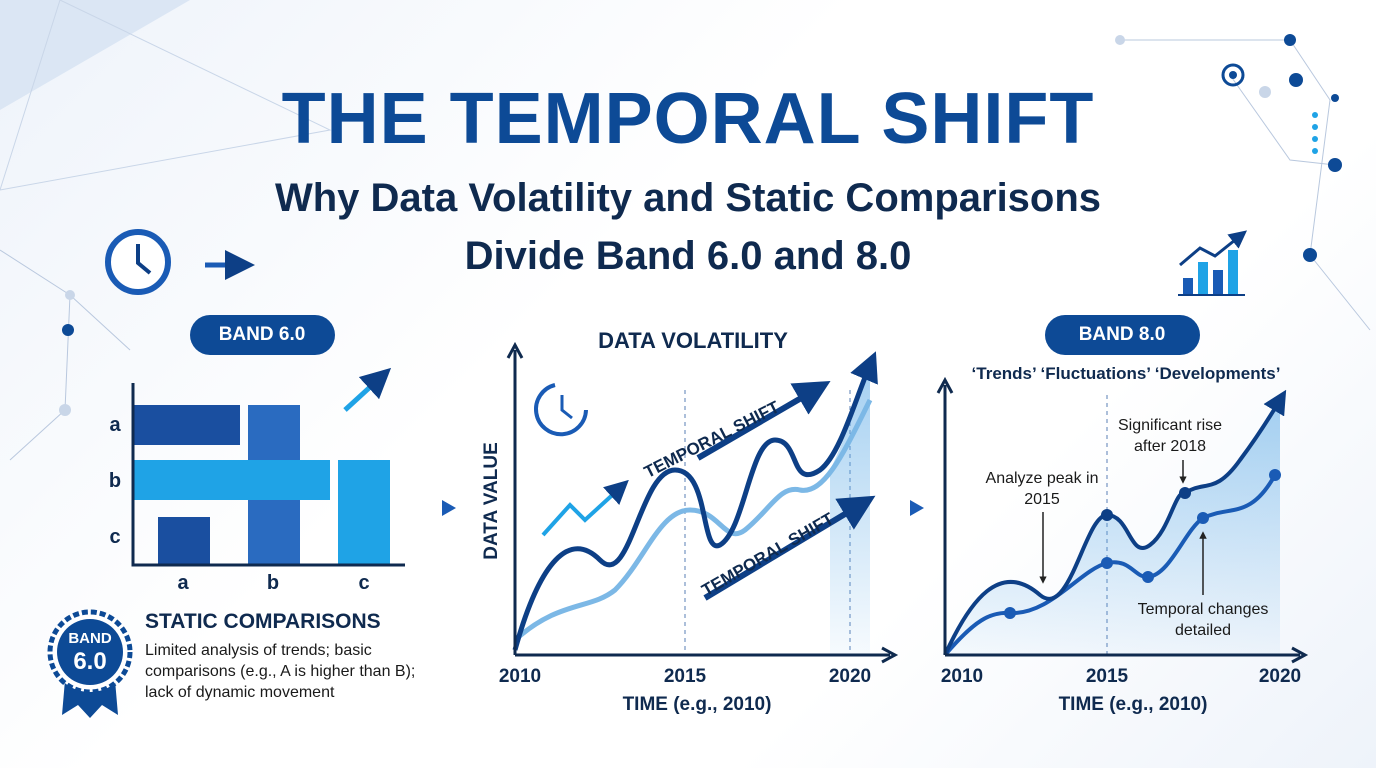  Describe the element at coordinates (183, 583) in the screenshot. I see `column-label: a` at that location.